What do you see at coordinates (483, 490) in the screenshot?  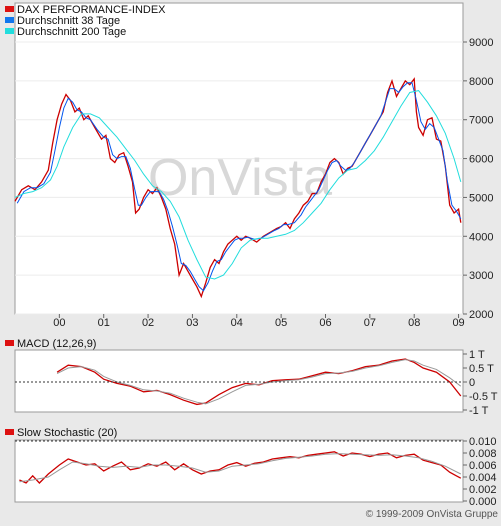 I see `y-tick-label: 0.002` at bounding box center [483, 490].